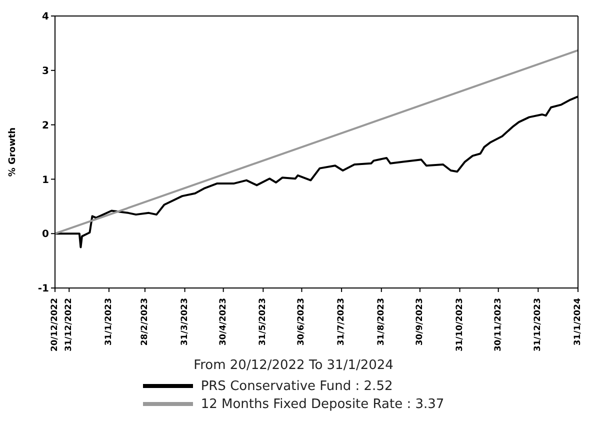 Image resolution: width=592 pixels, height=435 pixels. What do you see at coordinates (69, 325) in the screenshot?
I see `x-tick-label: 31/12/2022` at bounding box center [69, 325].